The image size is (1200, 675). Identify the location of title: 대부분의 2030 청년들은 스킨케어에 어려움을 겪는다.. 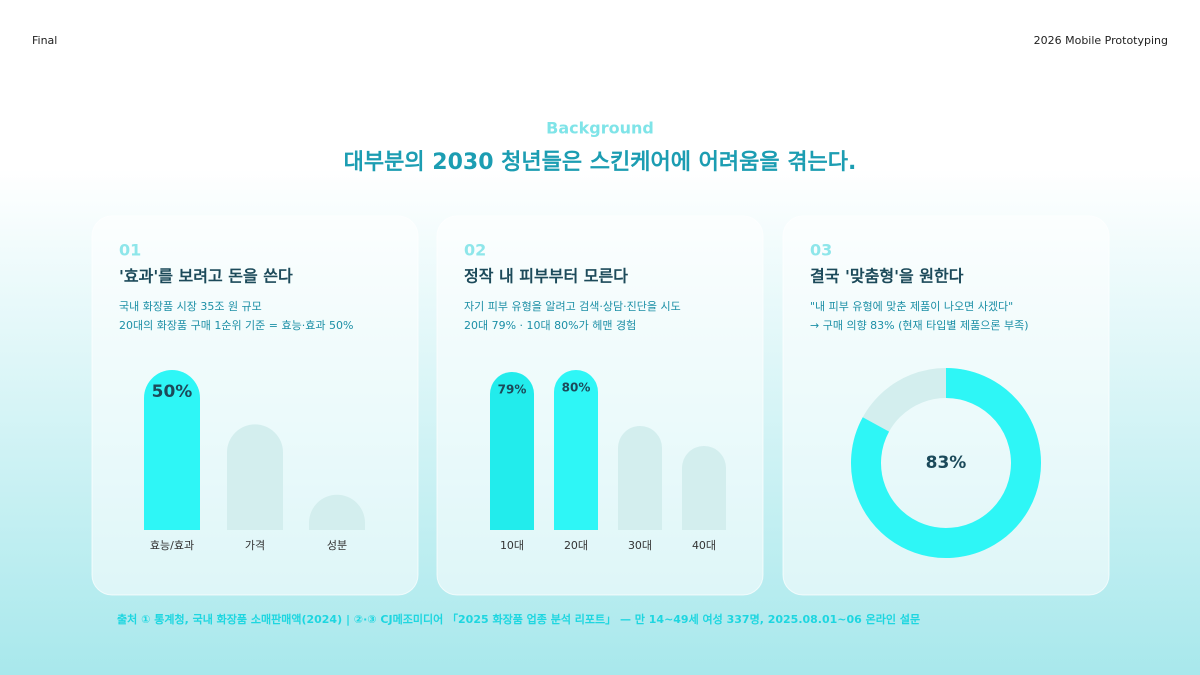
(600, 162).